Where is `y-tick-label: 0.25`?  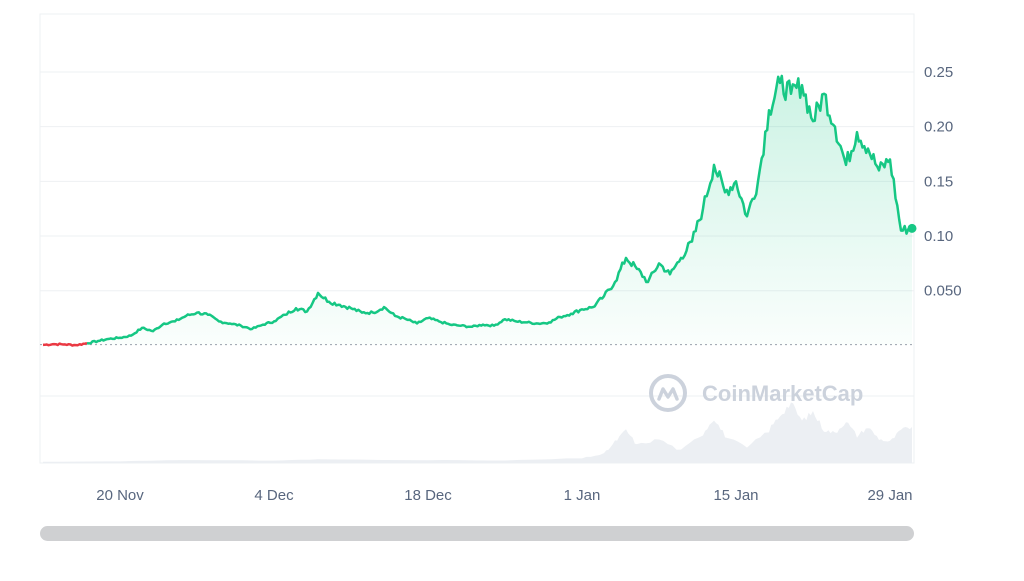 y-tick-label: 0.25 is located at coordinates (938, 72).